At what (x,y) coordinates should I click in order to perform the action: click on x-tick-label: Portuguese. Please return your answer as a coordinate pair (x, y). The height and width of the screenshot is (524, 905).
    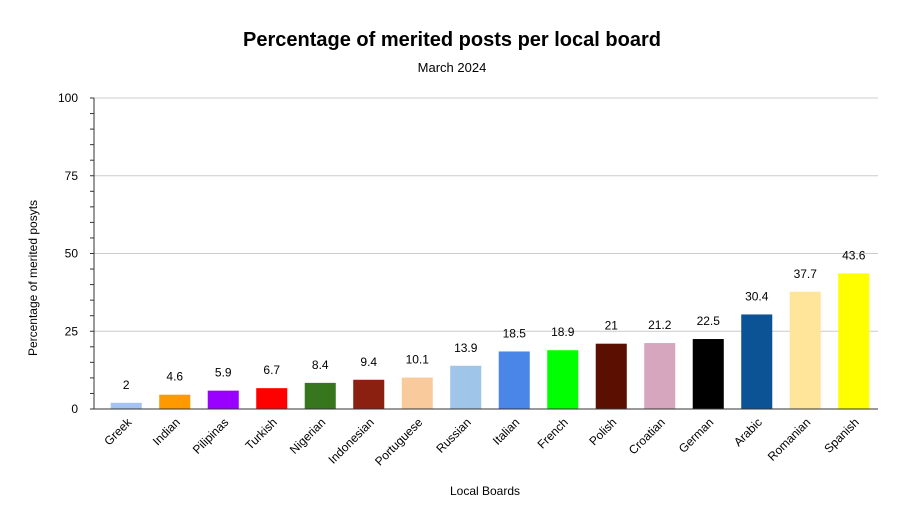
    Looking at the image, I should click on (399, 442).